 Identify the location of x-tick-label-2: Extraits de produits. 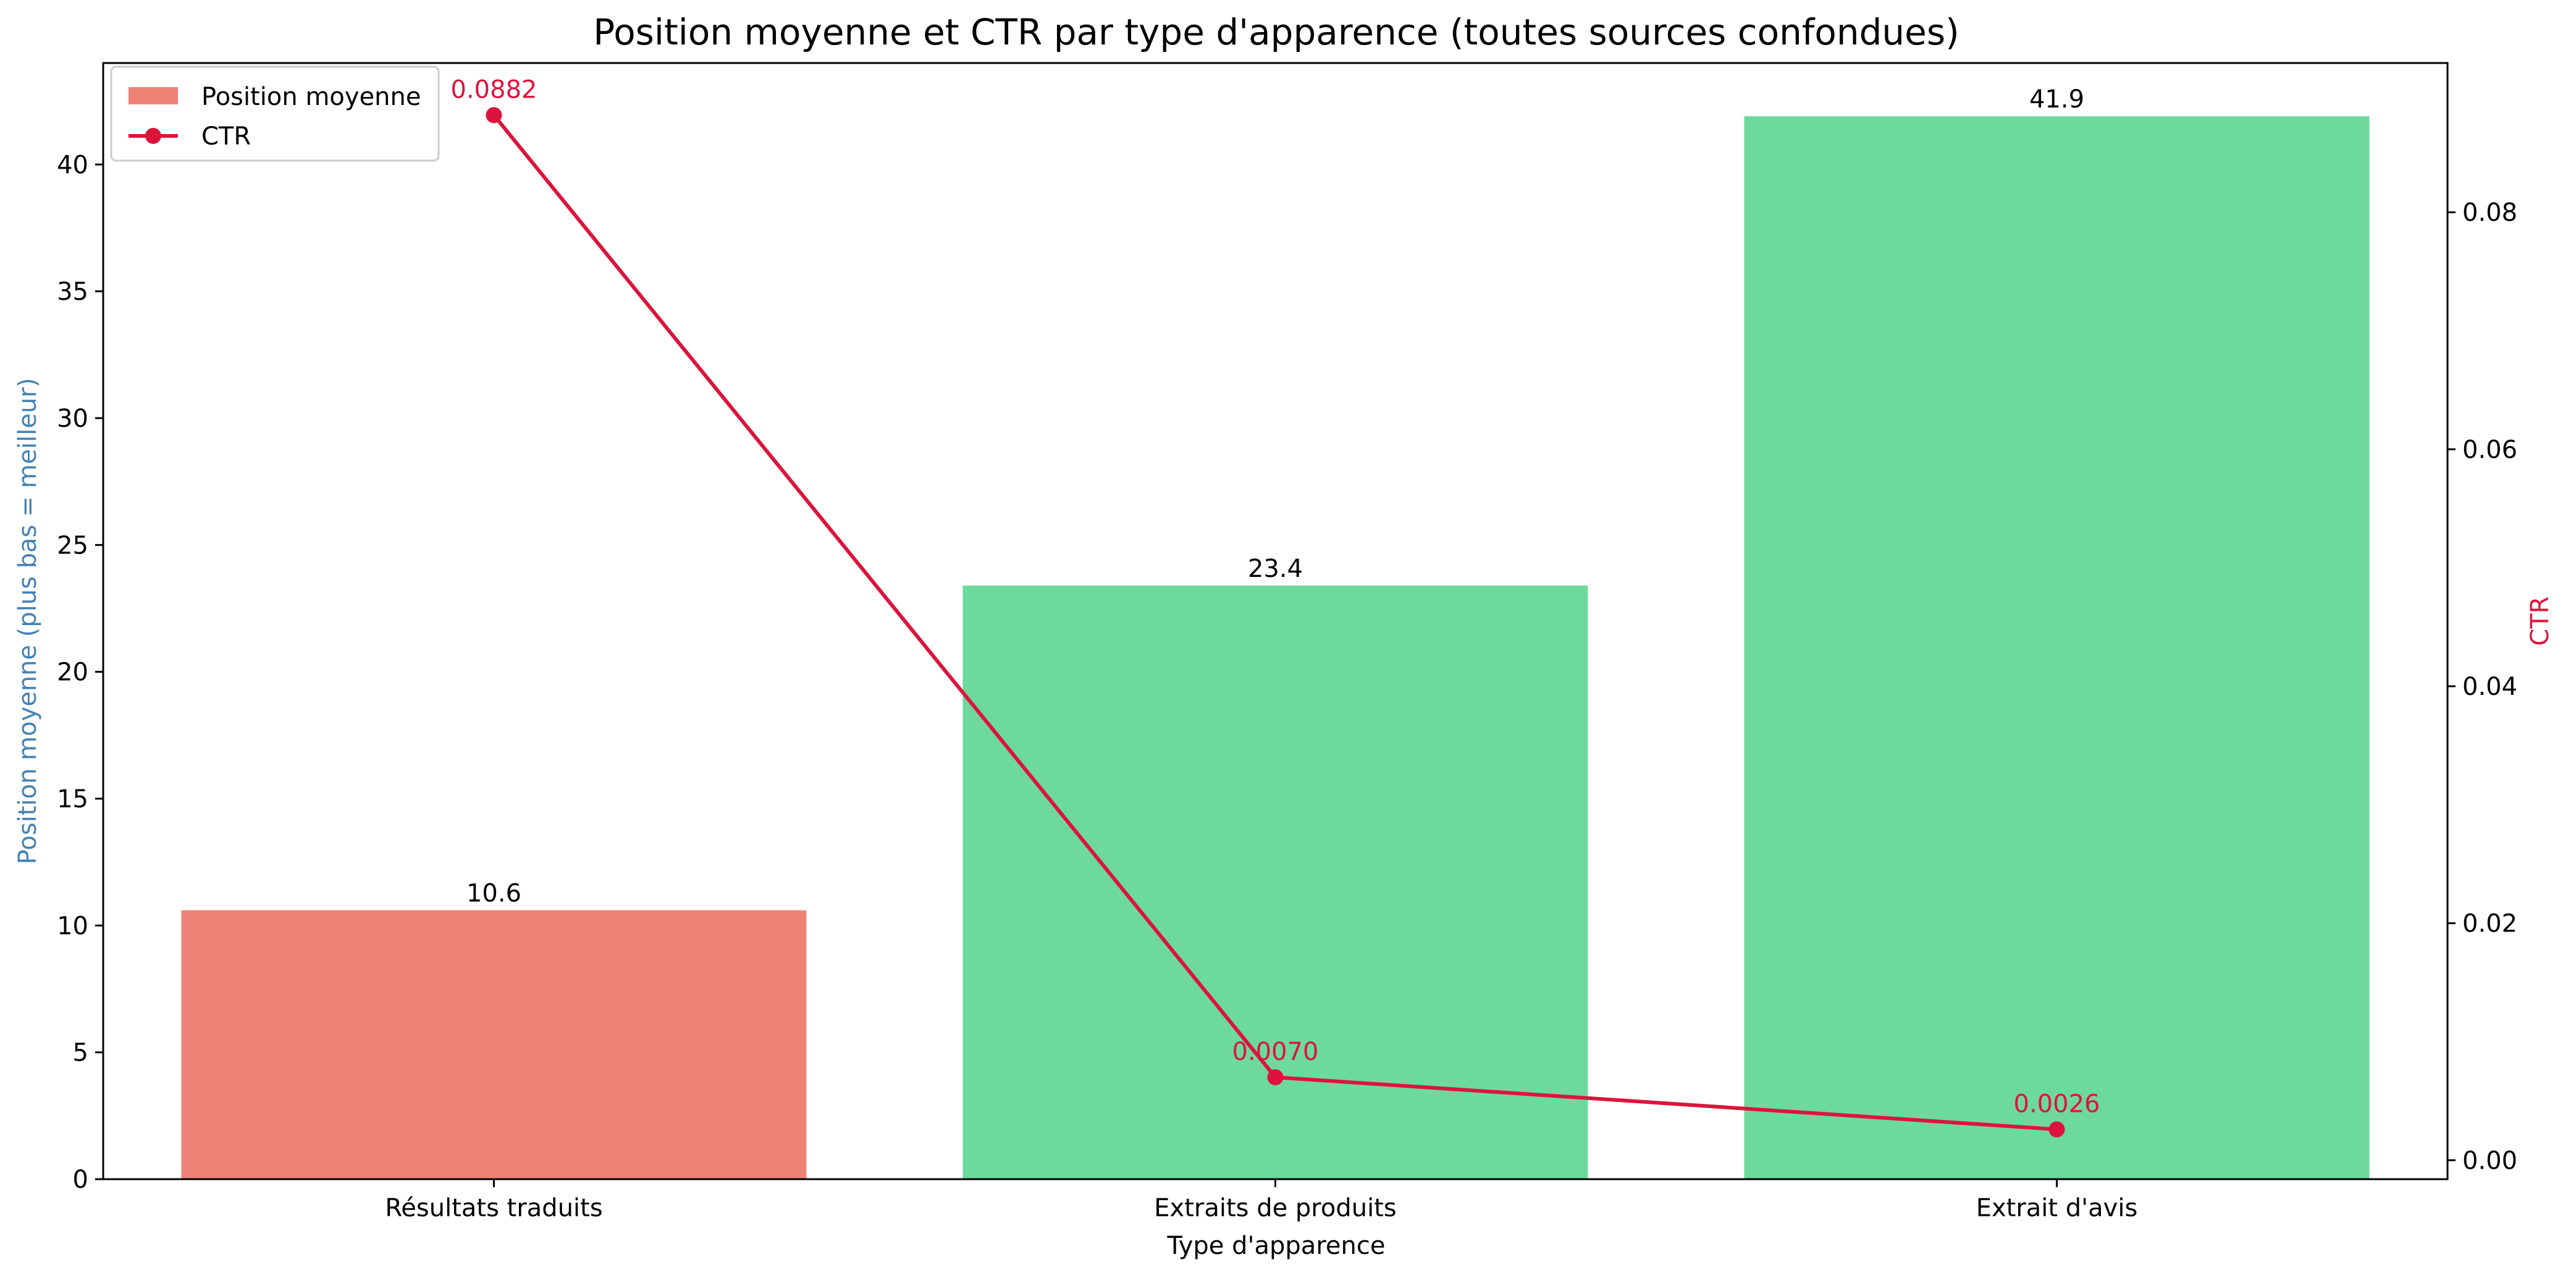
(1275, 1208).